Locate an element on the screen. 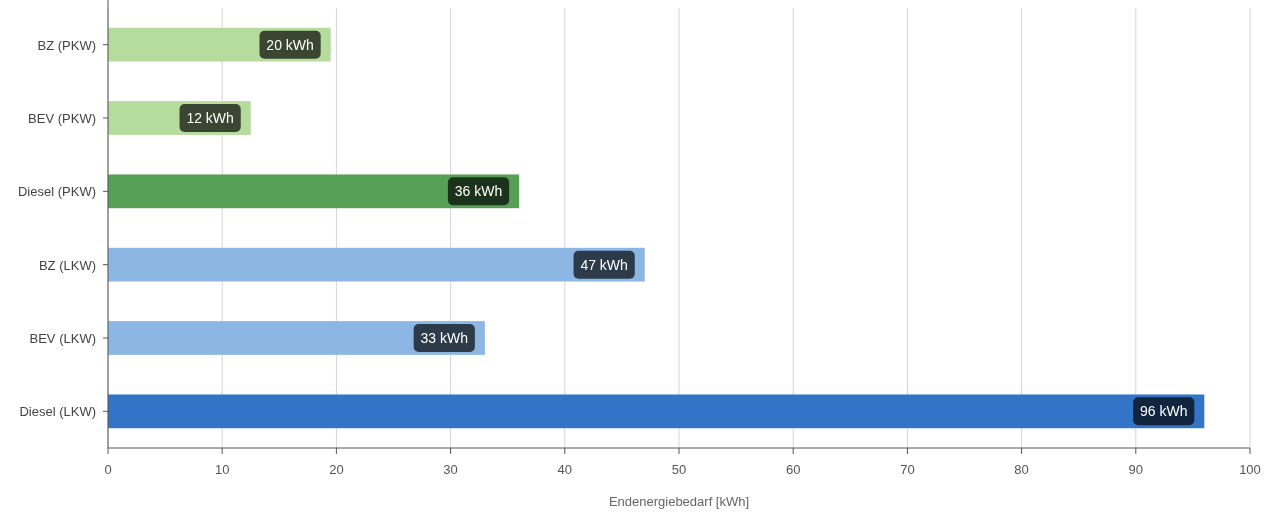 This screenshot has width=1270, height=516. y-tick-label: Diesel (LKW) is located at coordinates (57, 412).